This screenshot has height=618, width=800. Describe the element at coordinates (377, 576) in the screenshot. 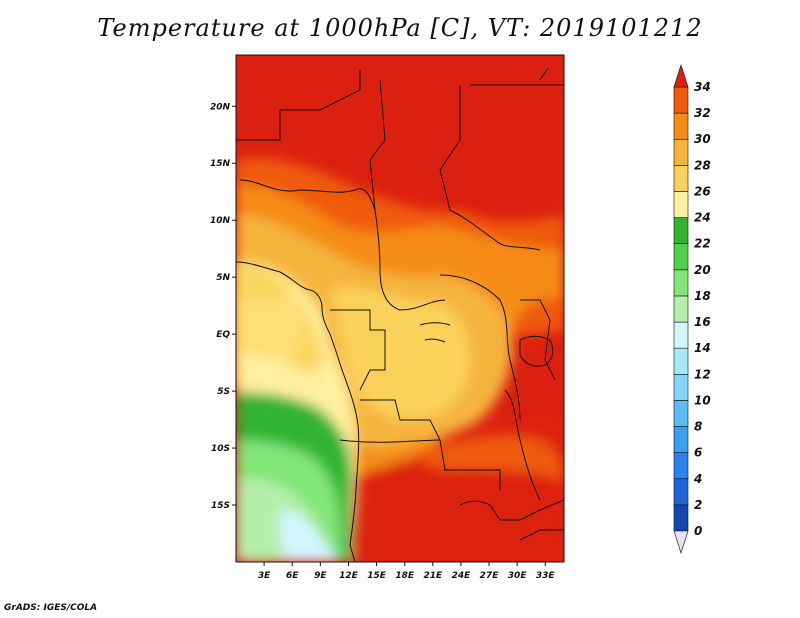

I see `lon-tick-label: 15E` at that location.